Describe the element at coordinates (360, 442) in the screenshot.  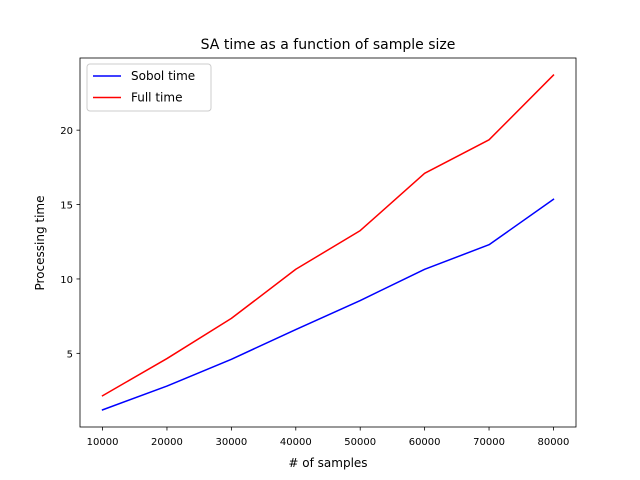
I see `x-tick-label: 50000` at that location.